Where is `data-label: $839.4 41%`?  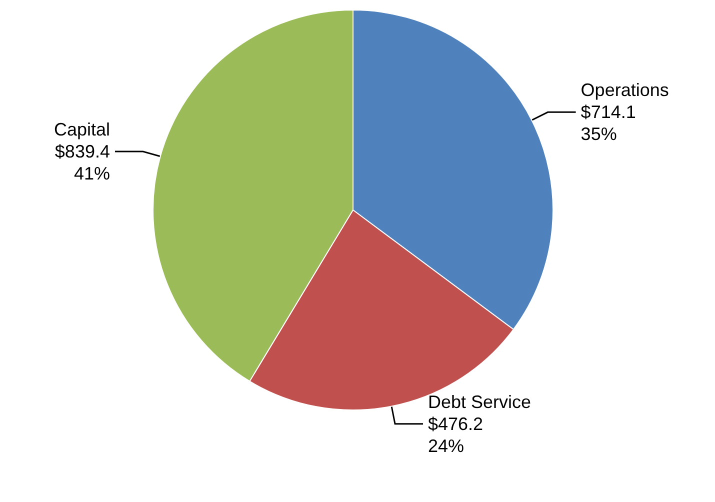 data-label: $839.4 41% is located at coordinates (82, 163).